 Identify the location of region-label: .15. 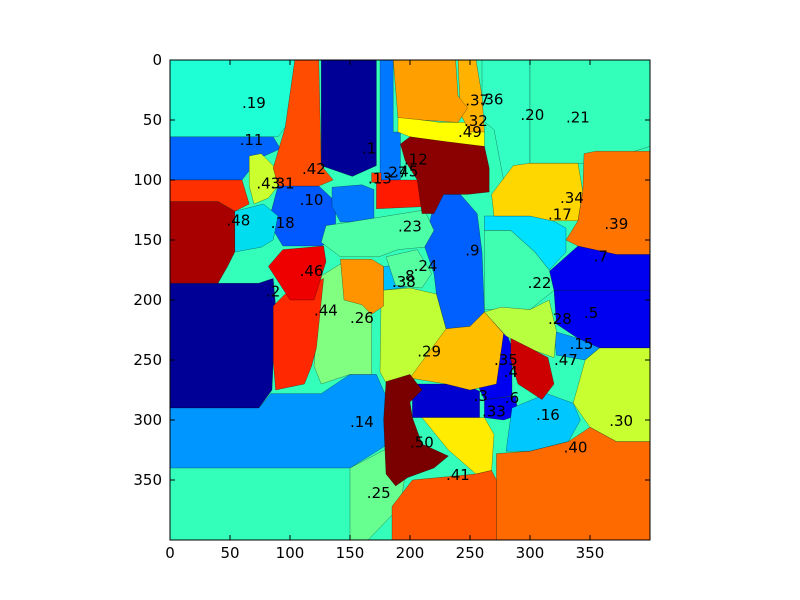
(582, 344).